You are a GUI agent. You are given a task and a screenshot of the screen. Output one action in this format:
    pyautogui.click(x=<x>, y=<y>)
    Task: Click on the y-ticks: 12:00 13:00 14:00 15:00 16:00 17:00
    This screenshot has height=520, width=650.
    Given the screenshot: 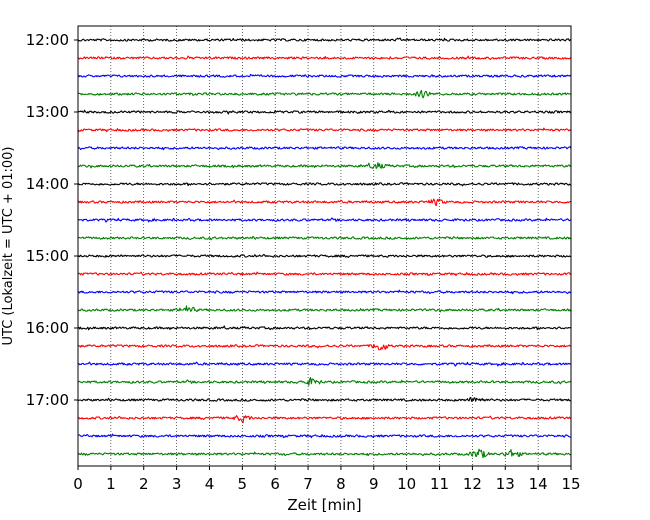 What is the action you would take?
    pyautogui.click(x=52, y=220)
    